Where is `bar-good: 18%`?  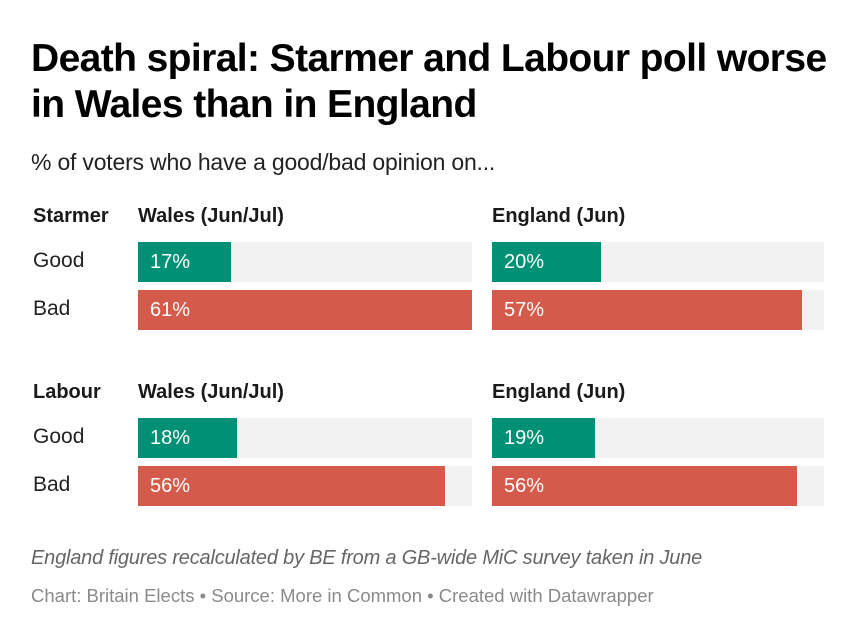 bar-good: 18% is located at coordinates (187, 438).